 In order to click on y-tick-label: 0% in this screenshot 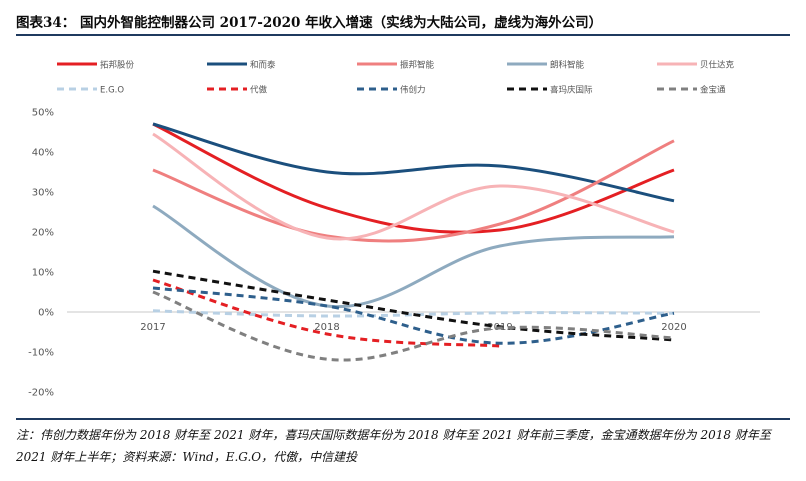, I will do `click(46, 313)`.